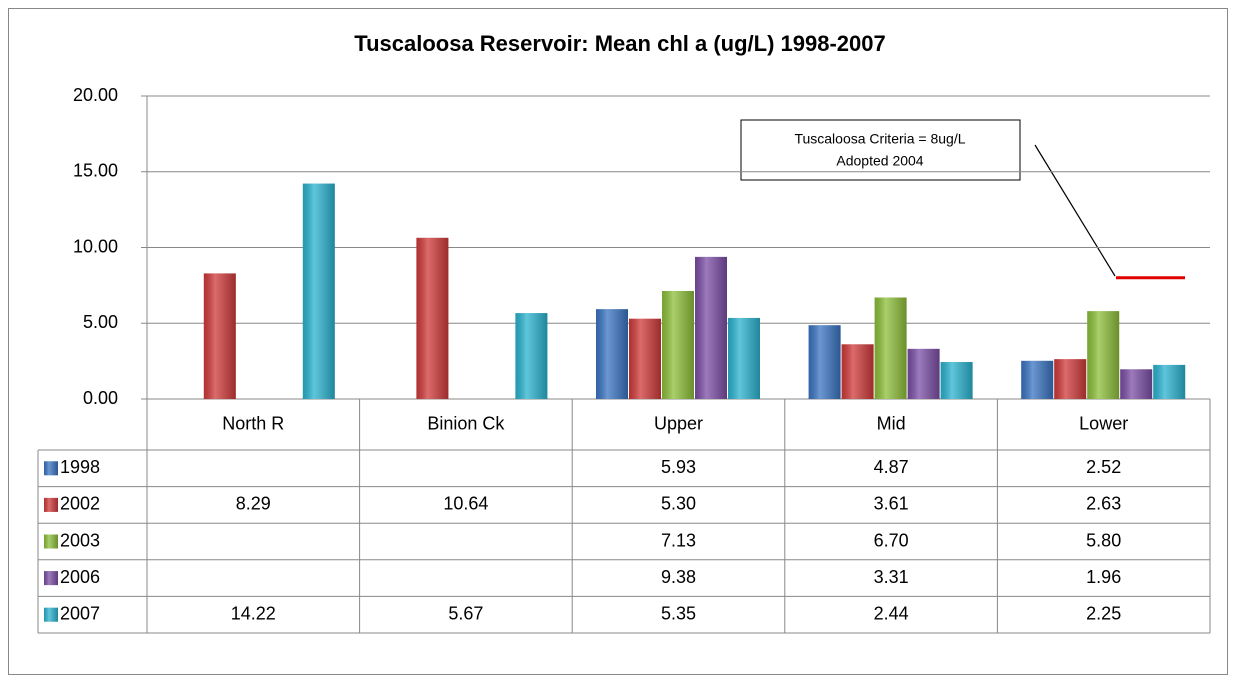  Describe the element at coordinates (678, 577) in the screenshot. I see `table-value: 9.38` at that location.